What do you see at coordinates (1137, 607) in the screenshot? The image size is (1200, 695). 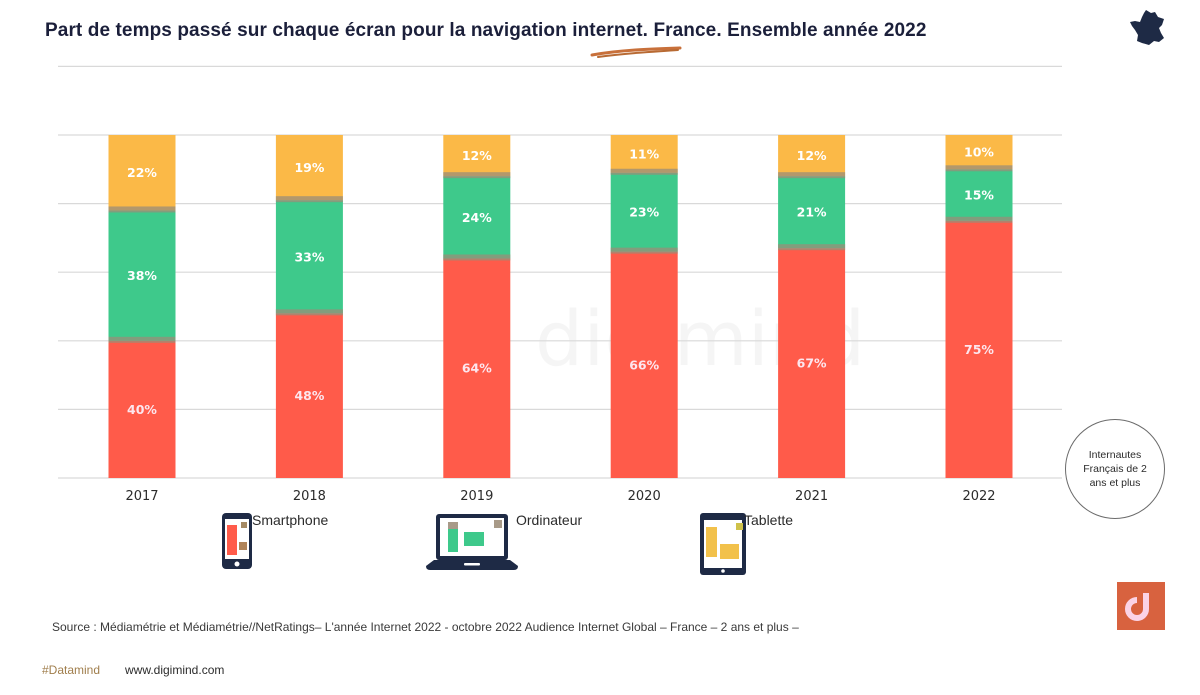 I see `digimind-logo-icon` at bounding box center [1137, 607].